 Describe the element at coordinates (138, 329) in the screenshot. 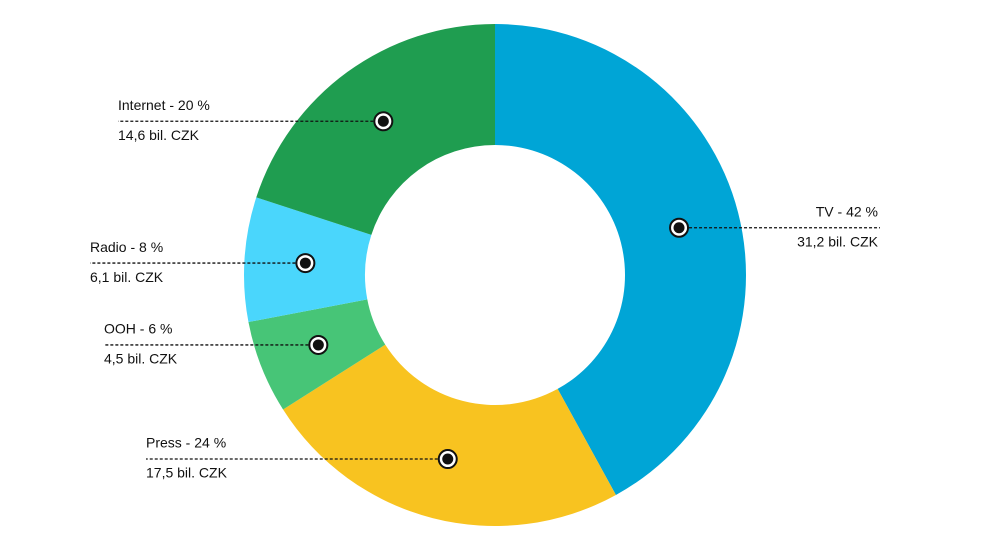

I see `value-label: OOH - 6 %` at that location.